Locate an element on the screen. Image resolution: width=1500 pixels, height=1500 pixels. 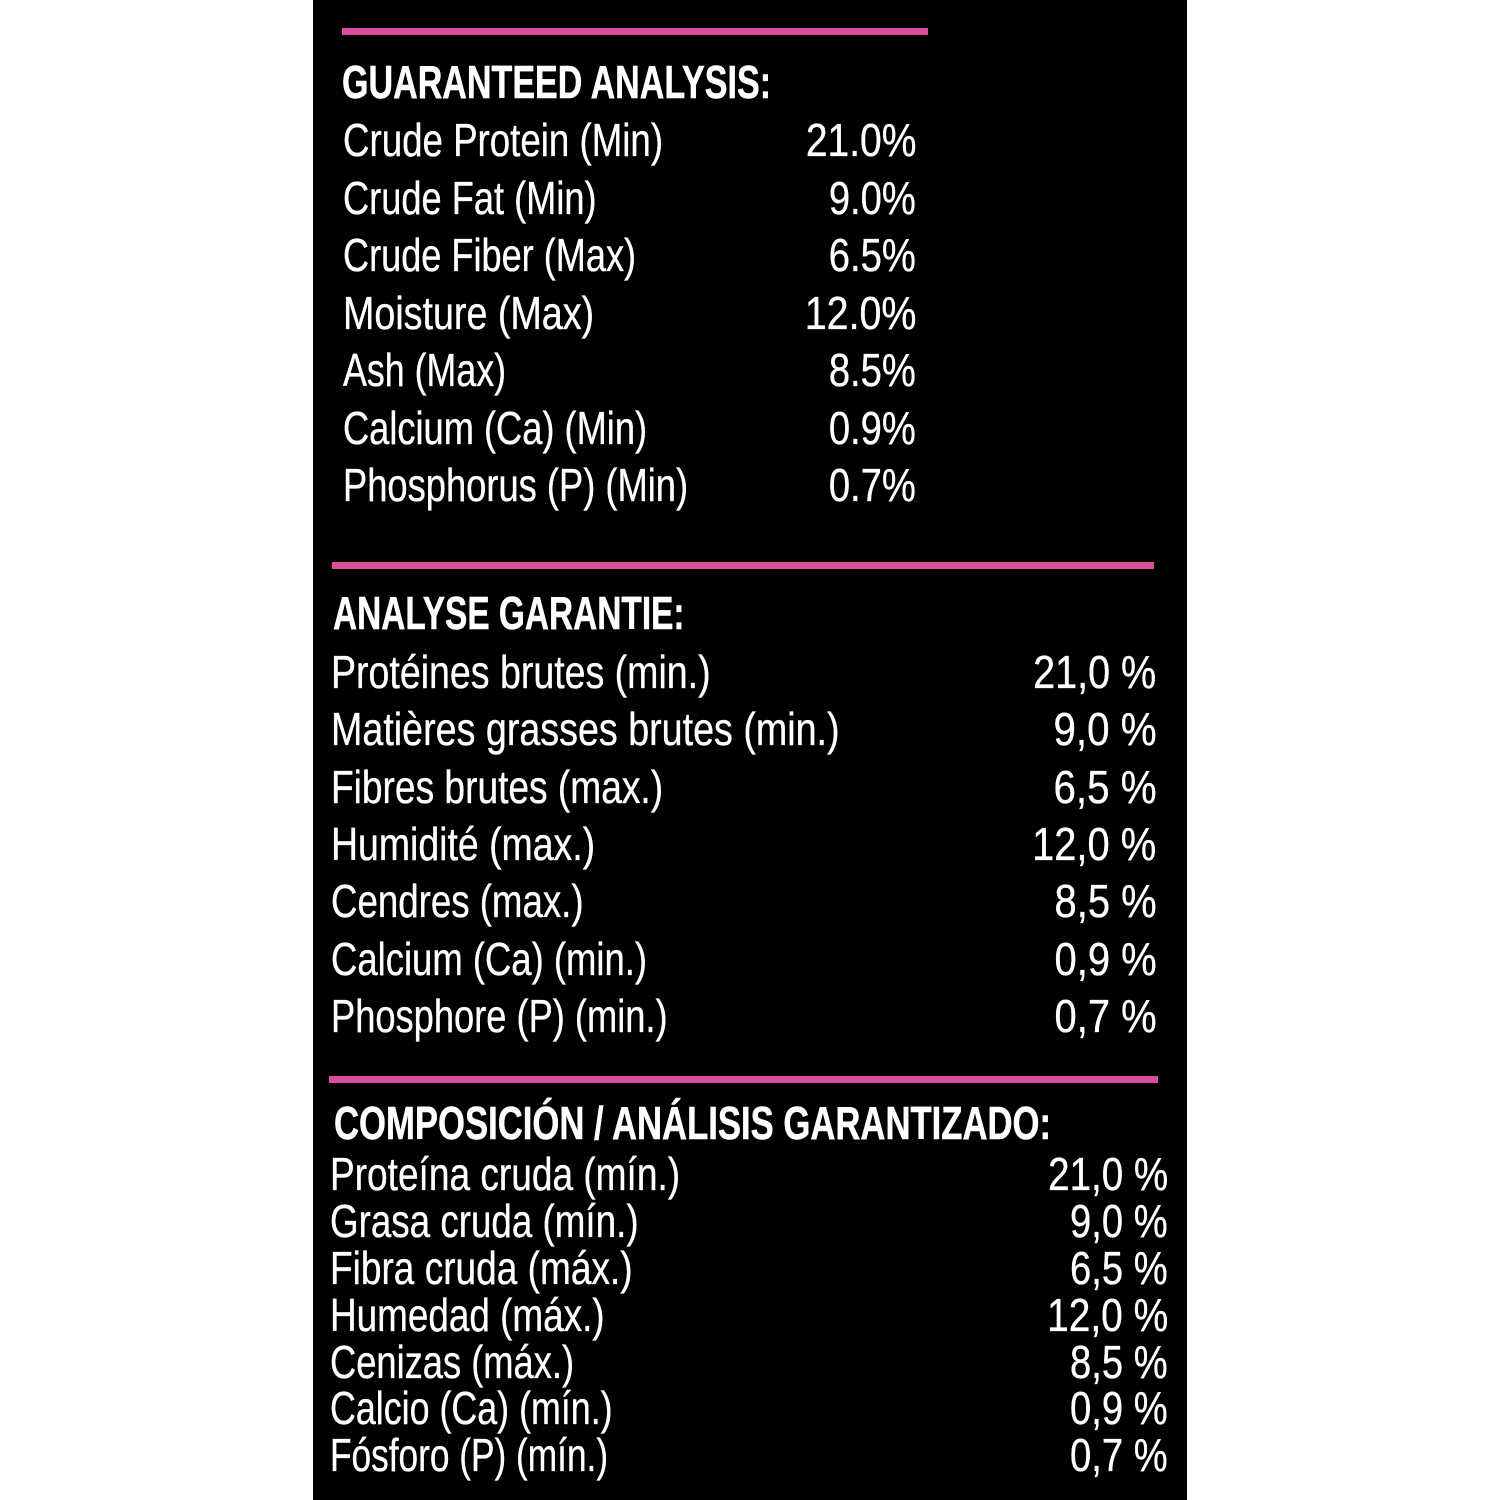
nutrient-value: 21.0% is located at coordinates (860, 140).